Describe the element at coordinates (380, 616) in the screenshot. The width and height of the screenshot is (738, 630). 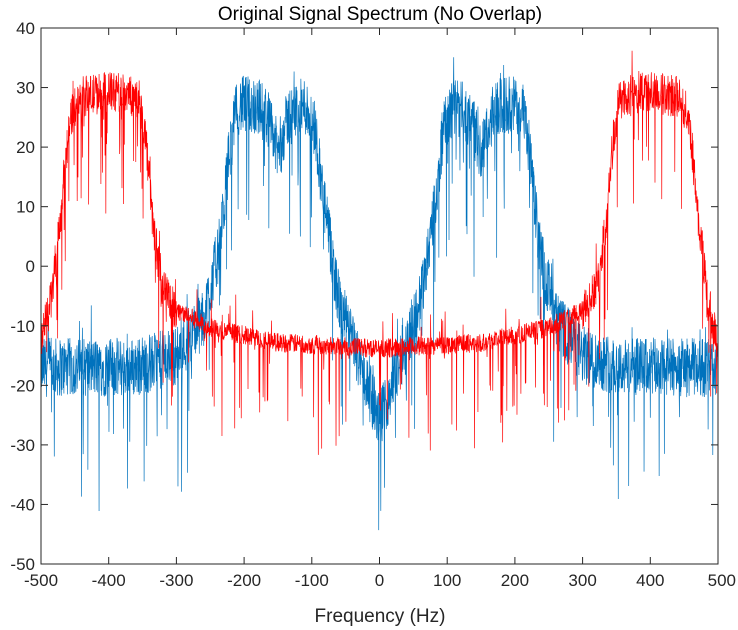
I see `x-axis-label: Frequency (Hz)` at that location.